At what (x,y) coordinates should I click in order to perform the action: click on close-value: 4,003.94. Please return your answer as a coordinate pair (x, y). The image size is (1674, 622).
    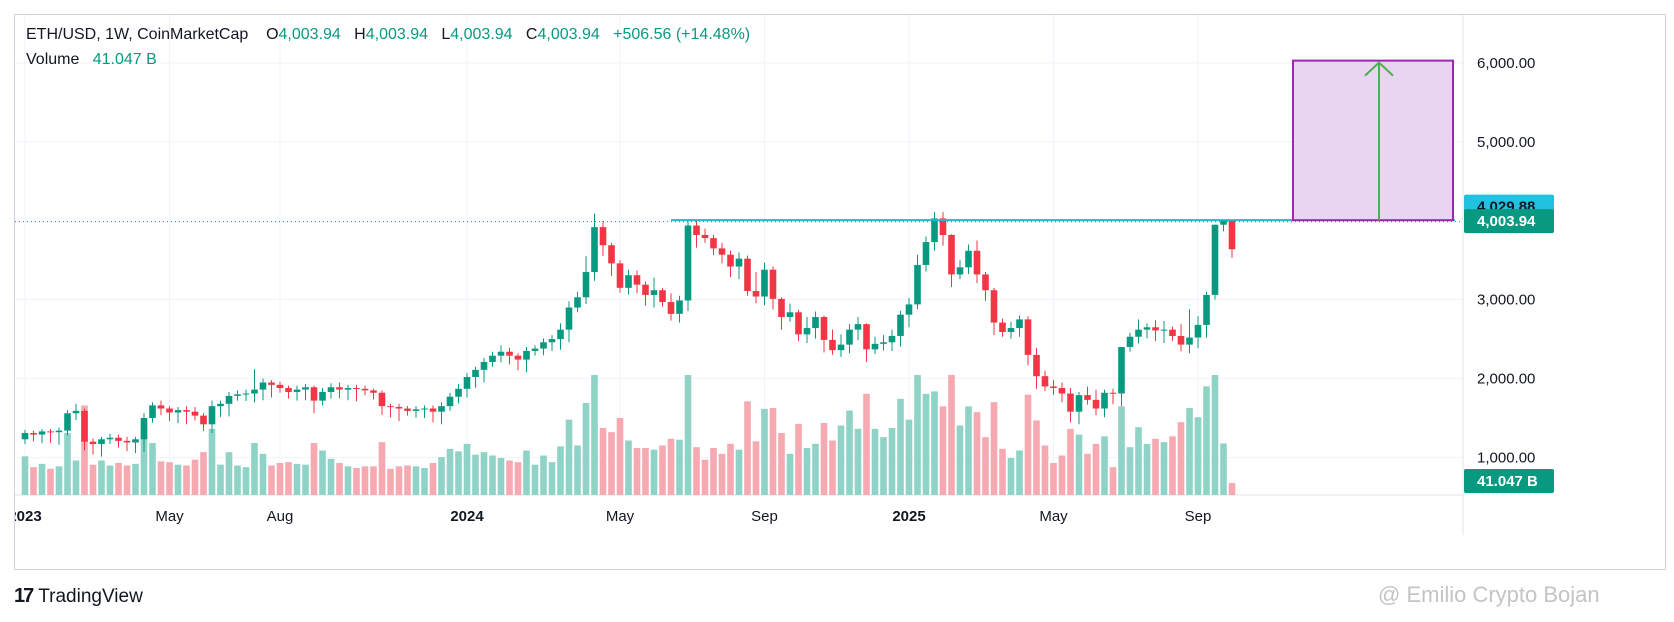
    Looking at the image, I should click on (568, 34).